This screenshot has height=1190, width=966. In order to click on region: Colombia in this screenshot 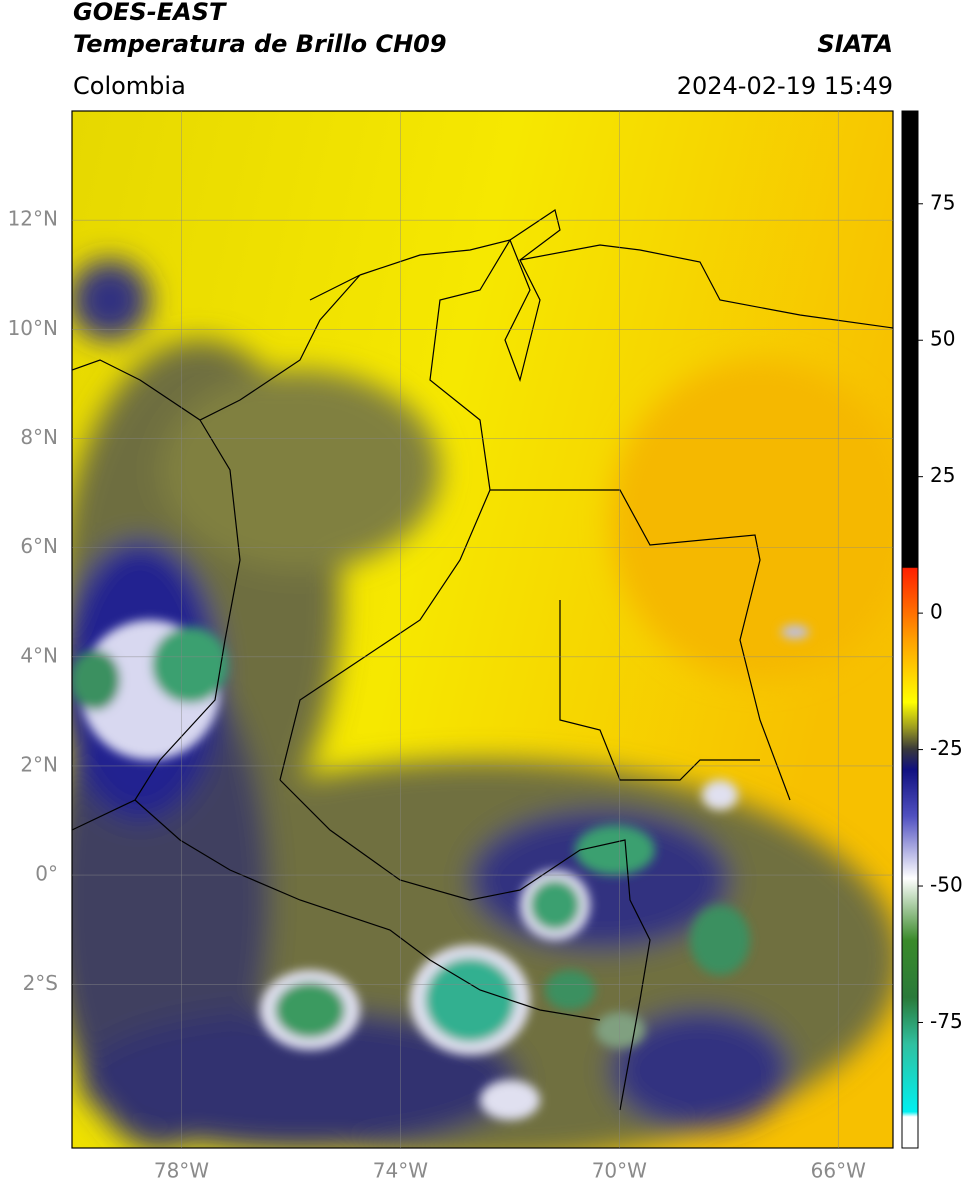, I will do `click(129, 86)`.